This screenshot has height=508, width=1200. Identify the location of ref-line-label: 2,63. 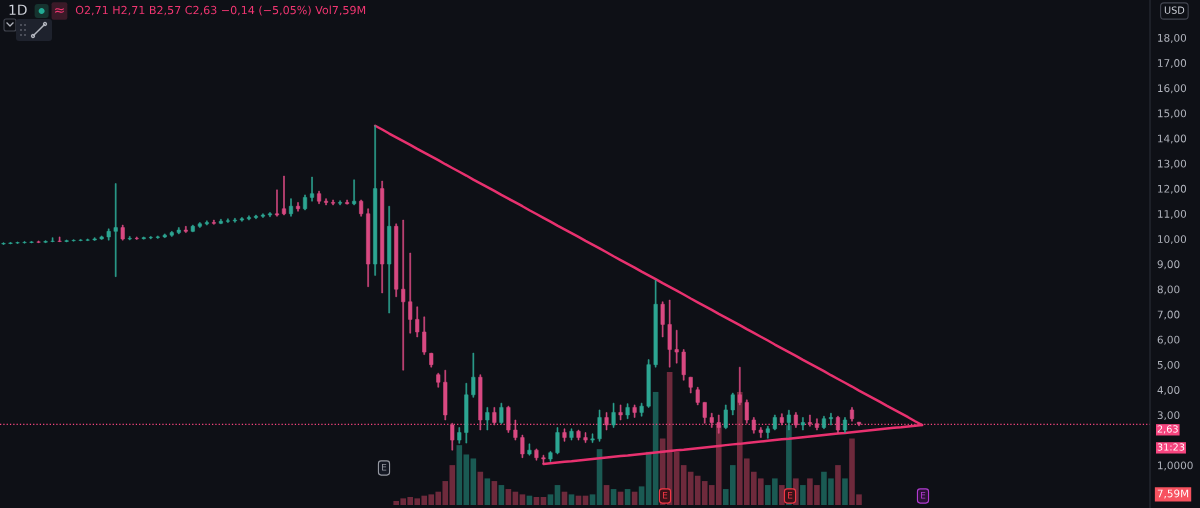
(1167, 429).